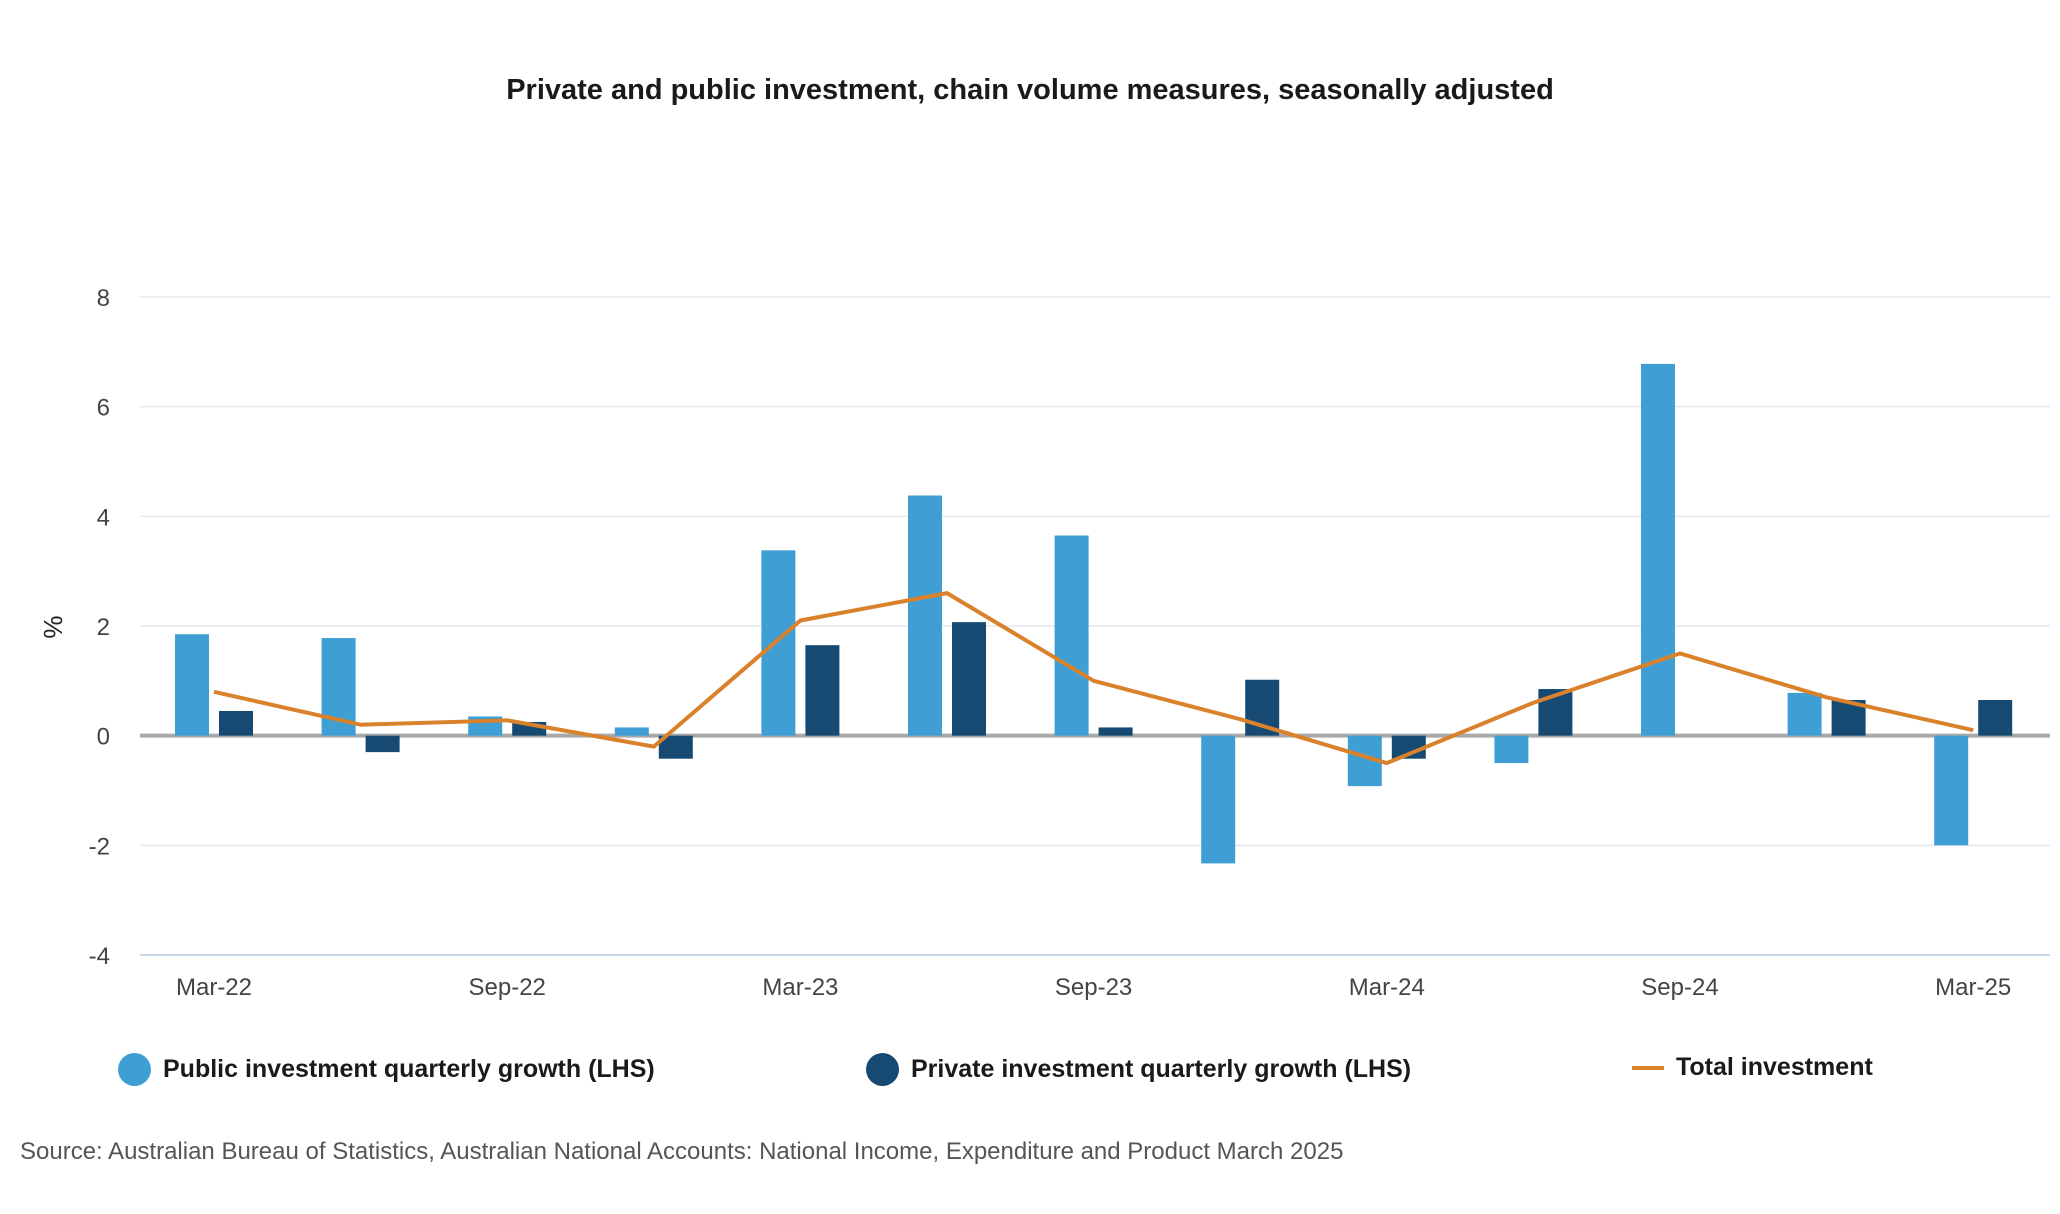 The width and height of the screenshot is (2060, 1214). I want to click on legend-item-total: Total investment, so click(1752, 1067).